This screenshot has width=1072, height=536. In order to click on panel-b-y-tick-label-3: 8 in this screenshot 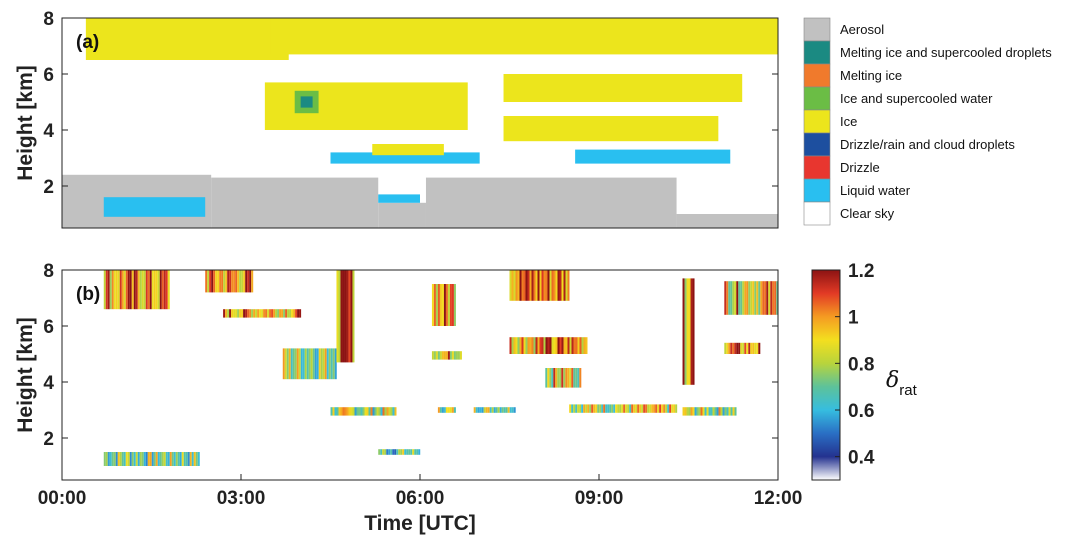, I will do `click(48, 271)`.